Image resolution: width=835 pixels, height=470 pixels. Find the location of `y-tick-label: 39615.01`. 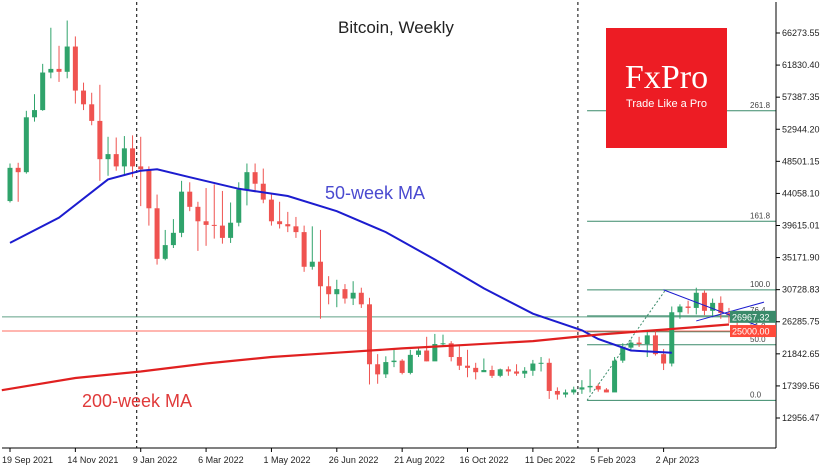

y-tick-label: 39615.01 is located at coordinates (801, 226).